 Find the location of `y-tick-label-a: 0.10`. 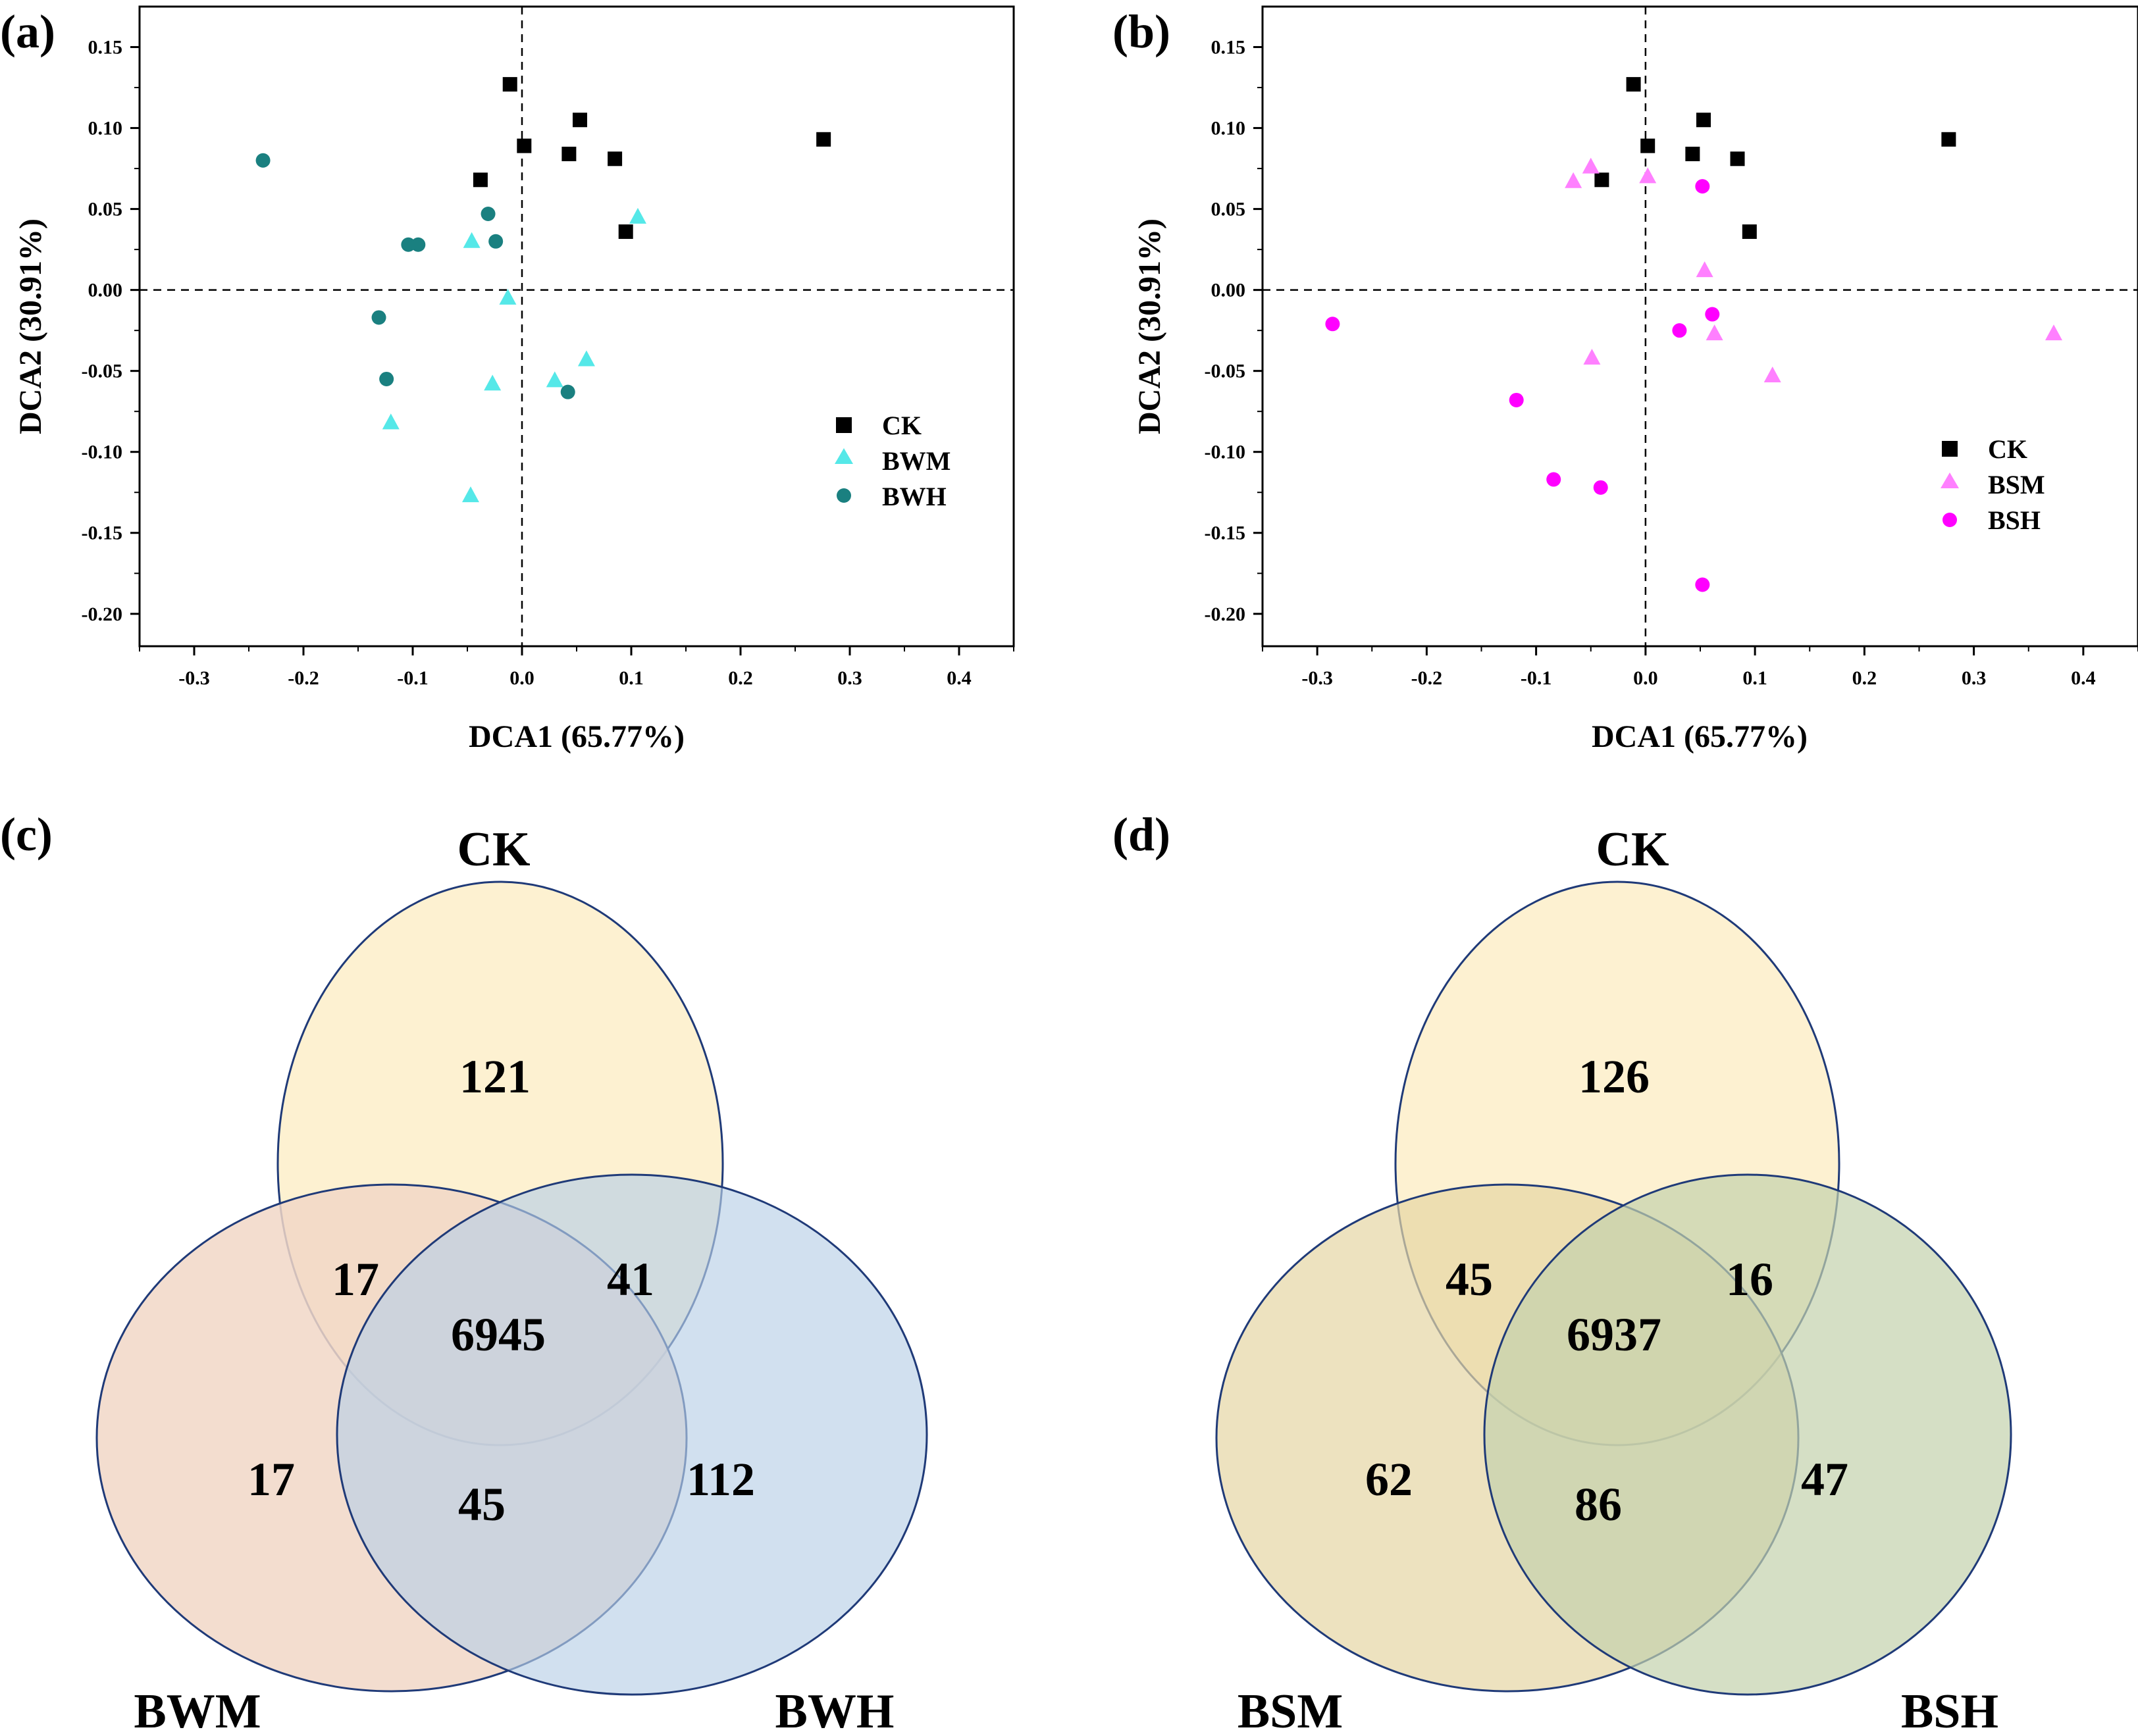

y-tick-label-a: 0.10 is located at coordinates (106, 129).